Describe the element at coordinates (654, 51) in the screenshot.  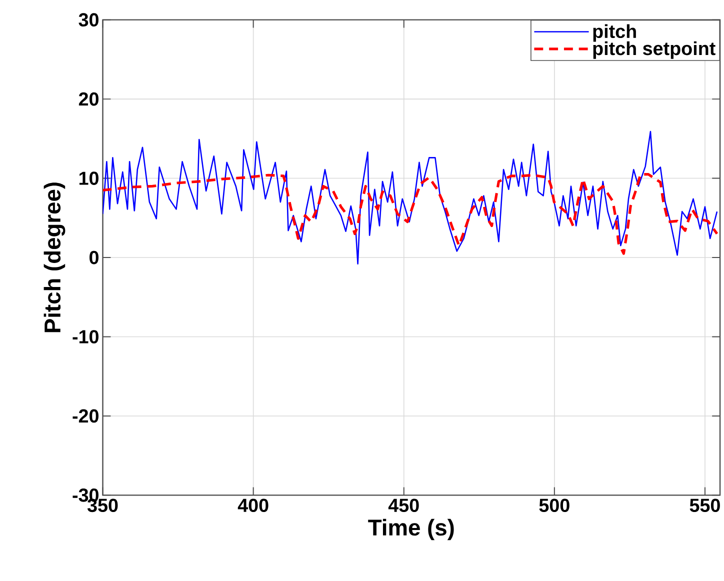
I see `legend-label: pitch setpoint` at that location.